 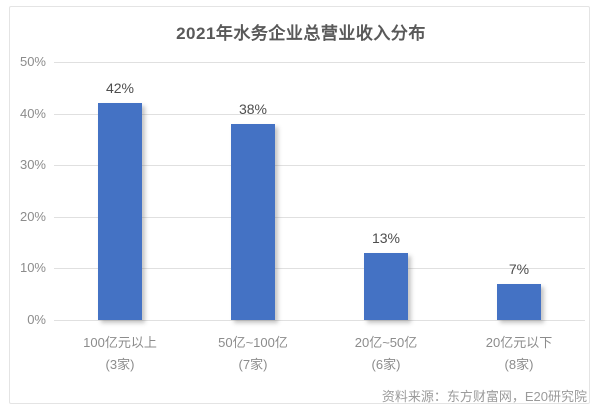 I want to click on chart-title: 2021年水务企业总营业收入分布, so click(x=301, y=33).